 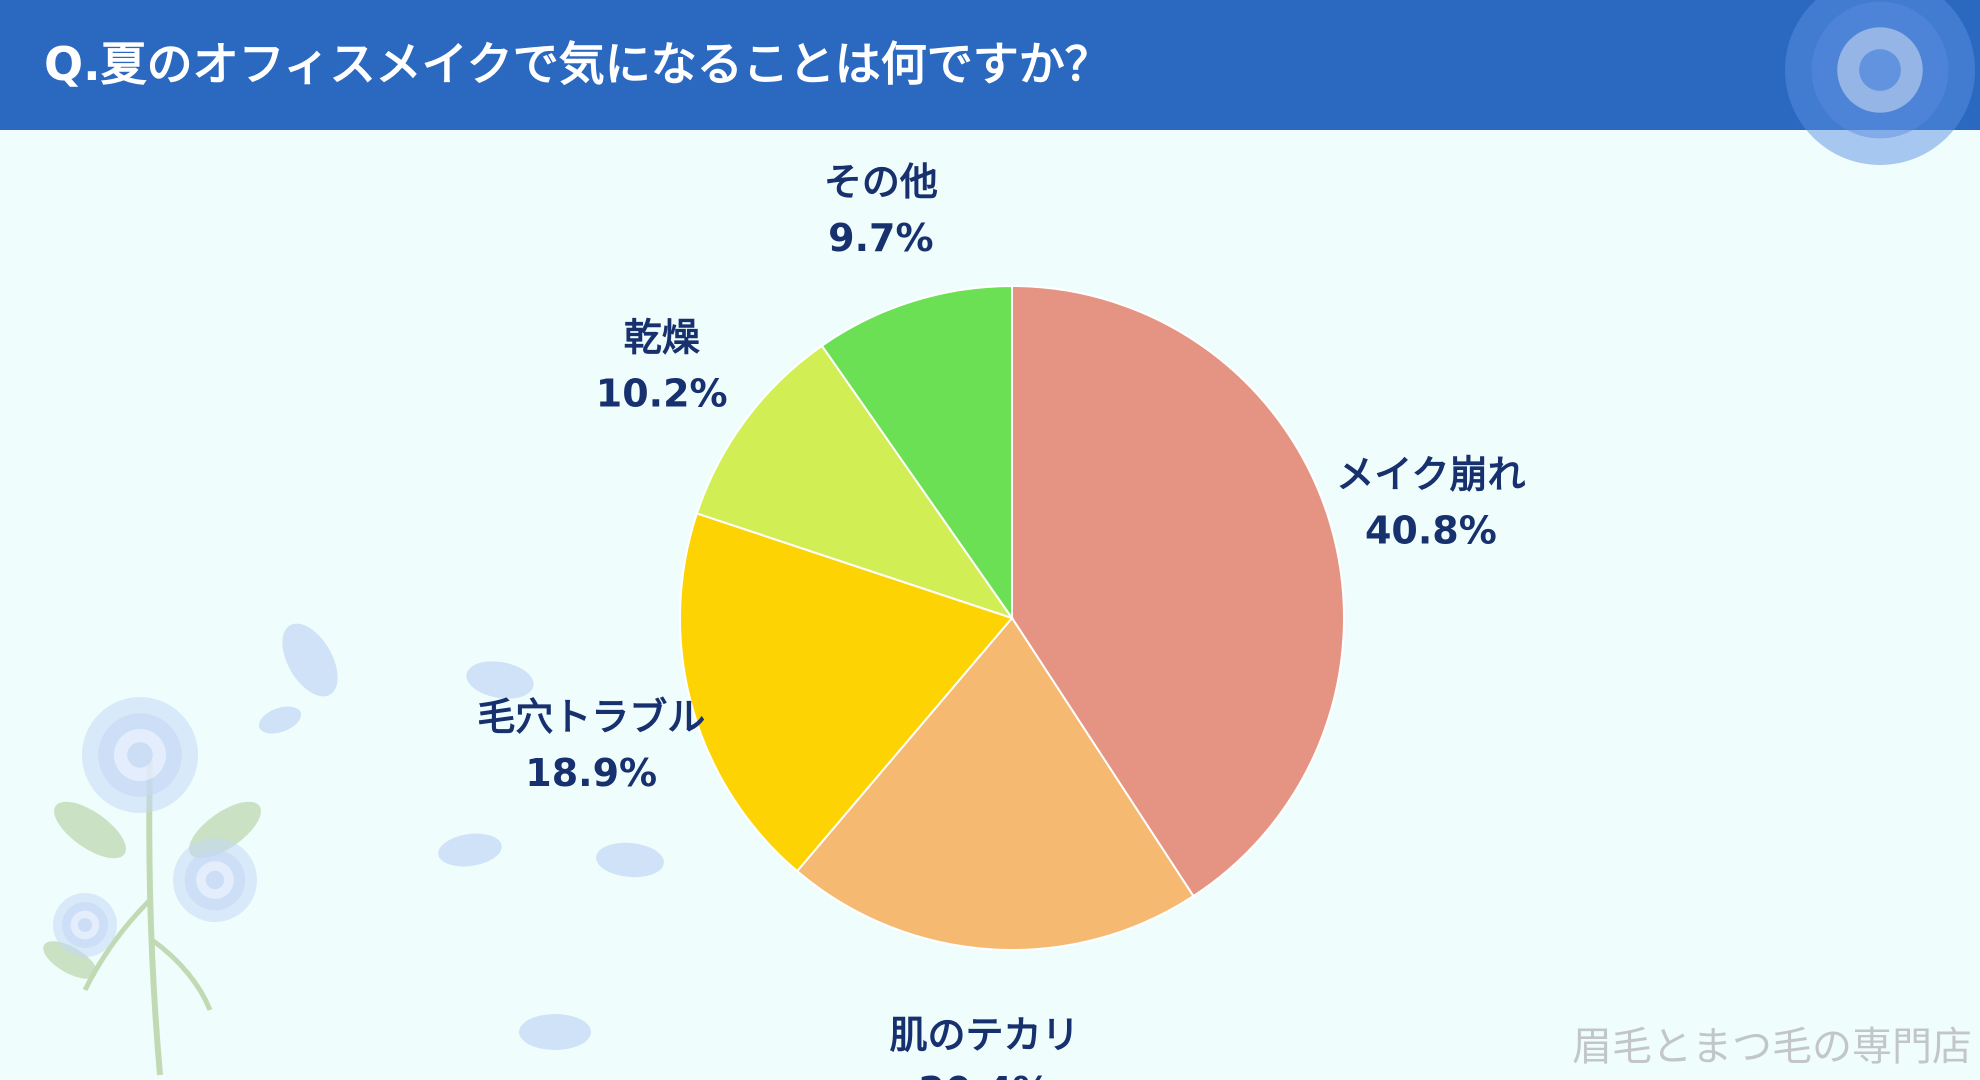 What do you see at coordinates (662, 394) in the screenshot?
I see `slice-value-label: 10.2%` at bounding box center [662, 394].